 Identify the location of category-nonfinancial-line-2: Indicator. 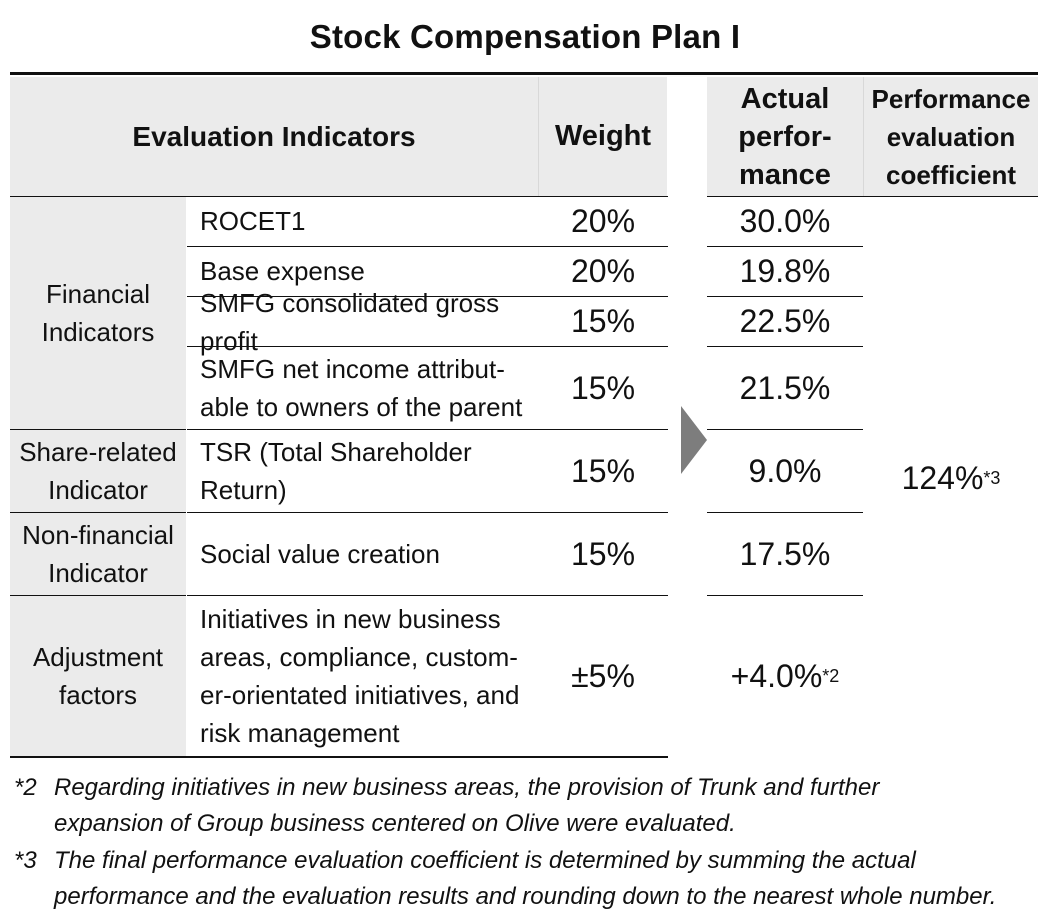
(98, 573).